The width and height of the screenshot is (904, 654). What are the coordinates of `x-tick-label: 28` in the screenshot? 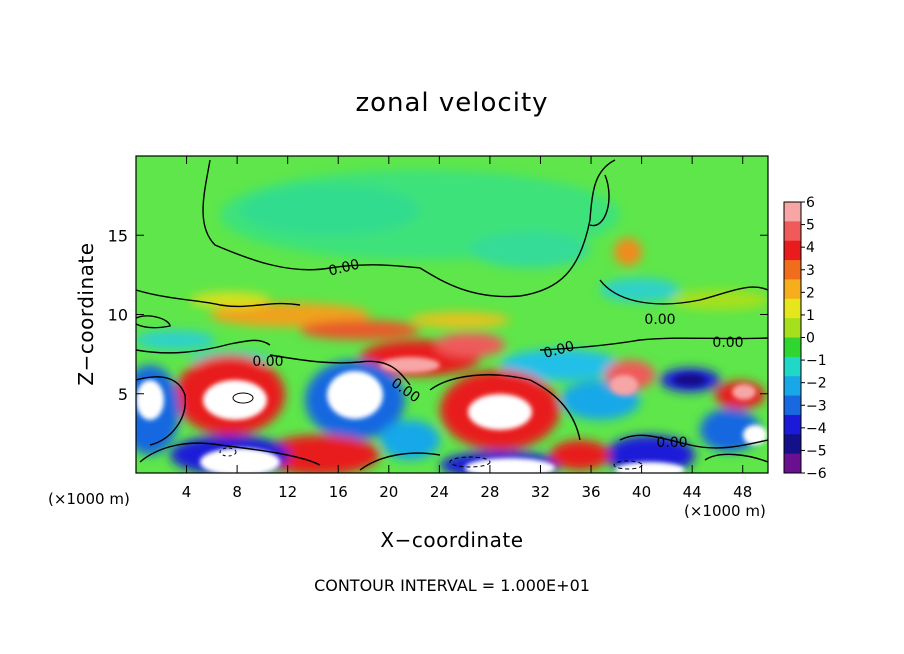 It's located at (489, 492).